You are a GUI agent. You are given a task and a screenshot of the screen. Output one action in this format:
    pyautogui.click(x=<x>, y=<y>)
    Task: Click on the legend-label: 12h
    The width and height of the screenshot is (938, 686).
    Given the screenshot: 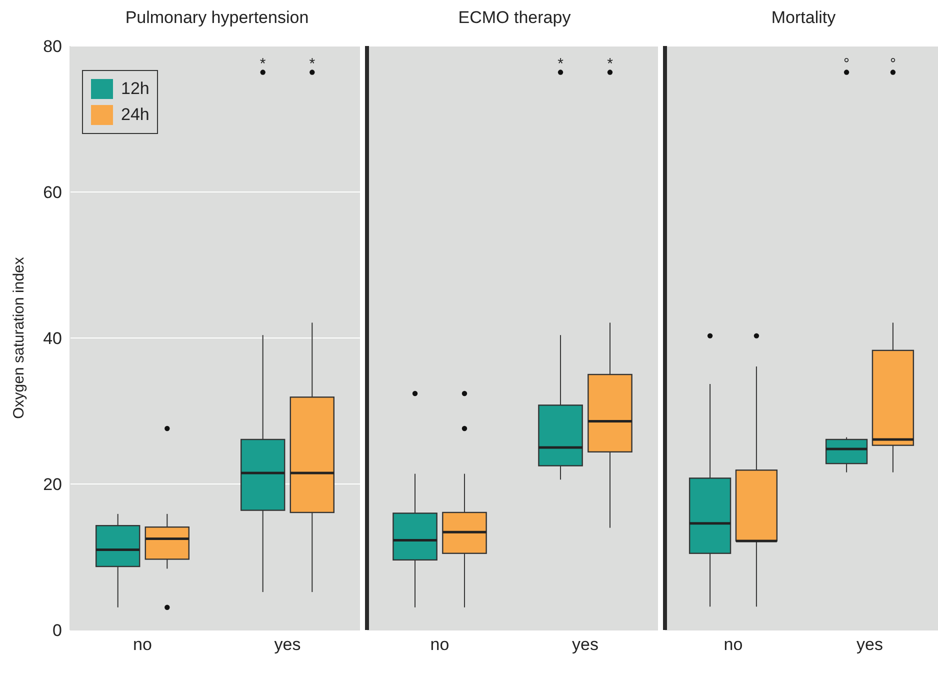 What is the action you would take?
    pyautogui.click(x=135, y=89)
    